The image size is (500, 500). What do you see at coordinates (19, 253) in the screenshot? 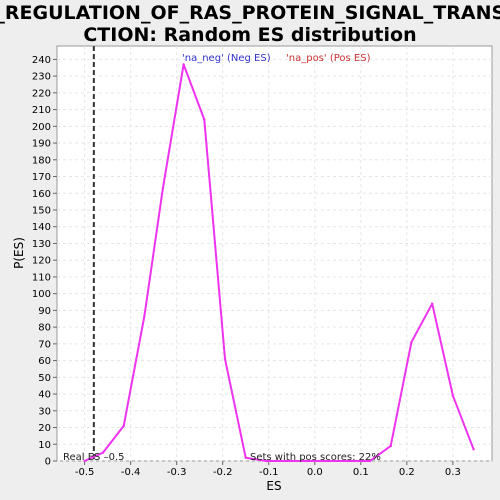
I see `y-axis-title: P(ES)` at bounding box center [19, 253].